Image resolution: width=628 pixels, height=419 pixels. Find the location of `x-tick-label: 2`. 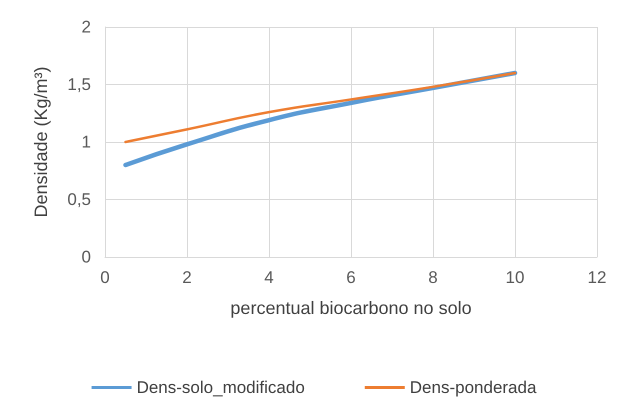

x-tick-label: 2 is located at coordinates (187, 277).